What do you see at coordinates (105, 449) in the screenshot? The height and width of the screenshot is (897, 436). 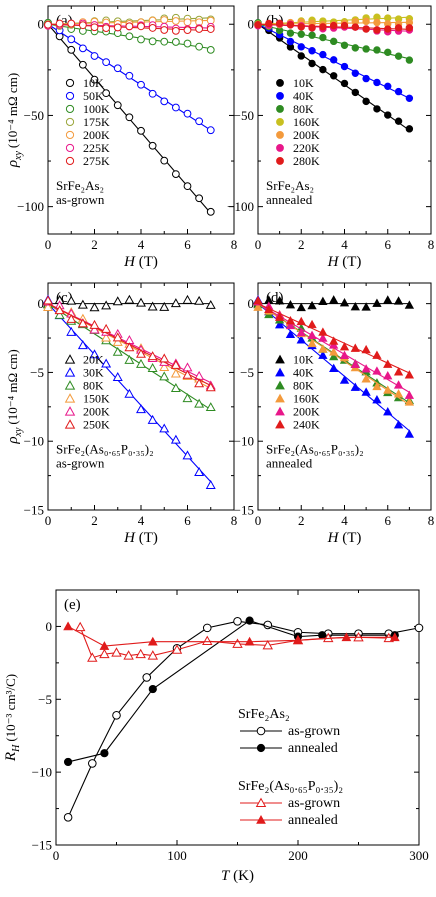 I see `sample-label: SrFe₂(As₀.₆₅P₀.₃₅)₂` at bounding box center [105, 449].